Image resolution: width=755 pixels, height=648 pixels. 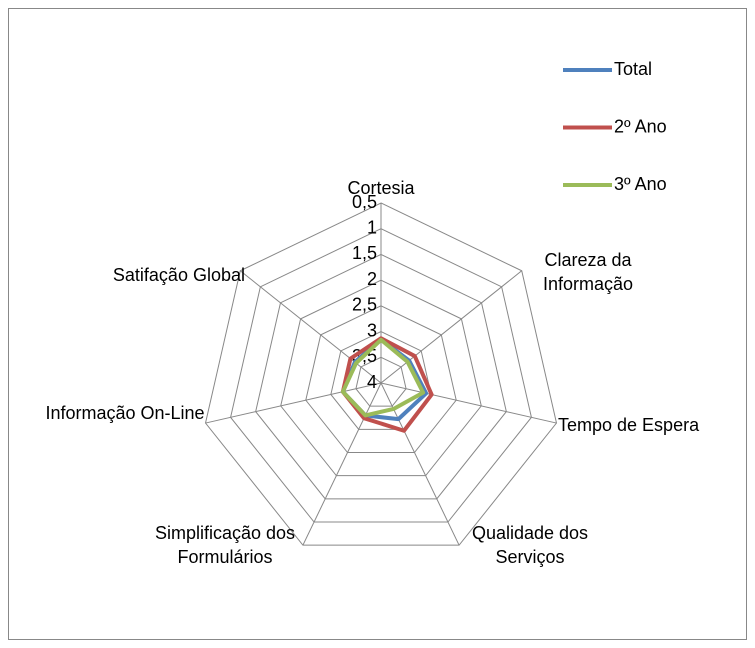 What do you see at coordinates (125, 413) in the screenshot?
I see `category-label: Informação On-Line` at bounding box center [125, 413].